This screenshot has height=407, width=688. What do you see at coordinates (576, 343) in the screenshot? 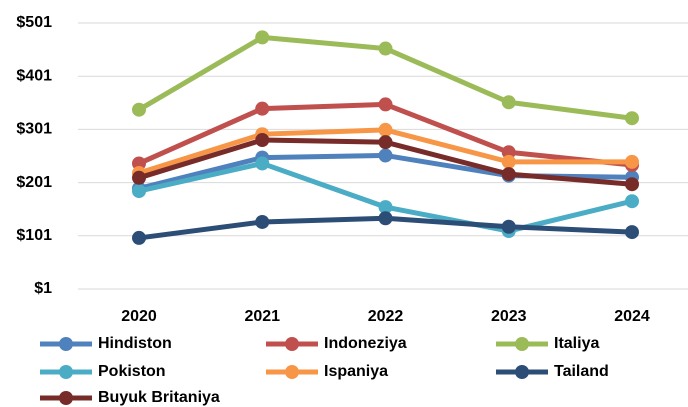
I see `legend-label: Italiya` at bounding box center [576, 343].